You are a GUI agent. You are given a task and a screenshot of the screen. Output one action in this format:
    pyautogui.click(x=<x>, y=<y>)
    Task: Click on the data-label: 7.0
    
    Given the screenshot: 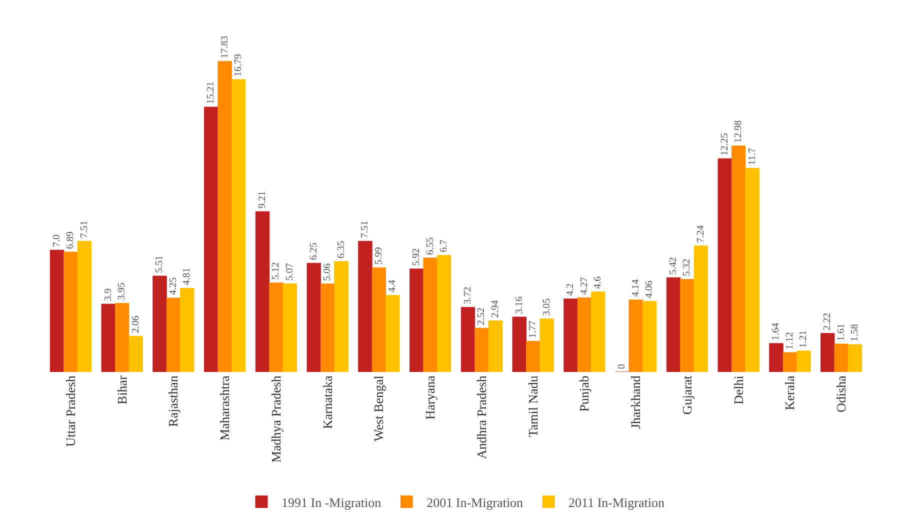 What is the action you would take?
    pyautogui.click(x=56, y=241)
    